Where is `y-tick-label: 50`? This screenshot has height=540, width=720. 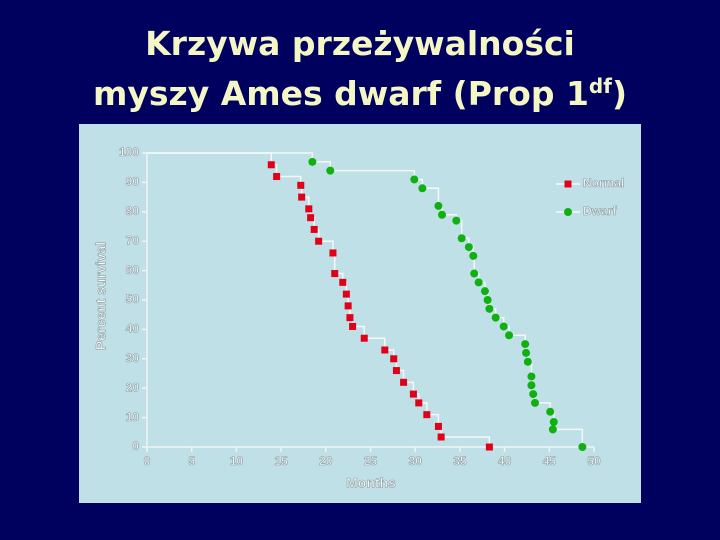 y-tick-label: 50 is located at coordinates (133, 299).